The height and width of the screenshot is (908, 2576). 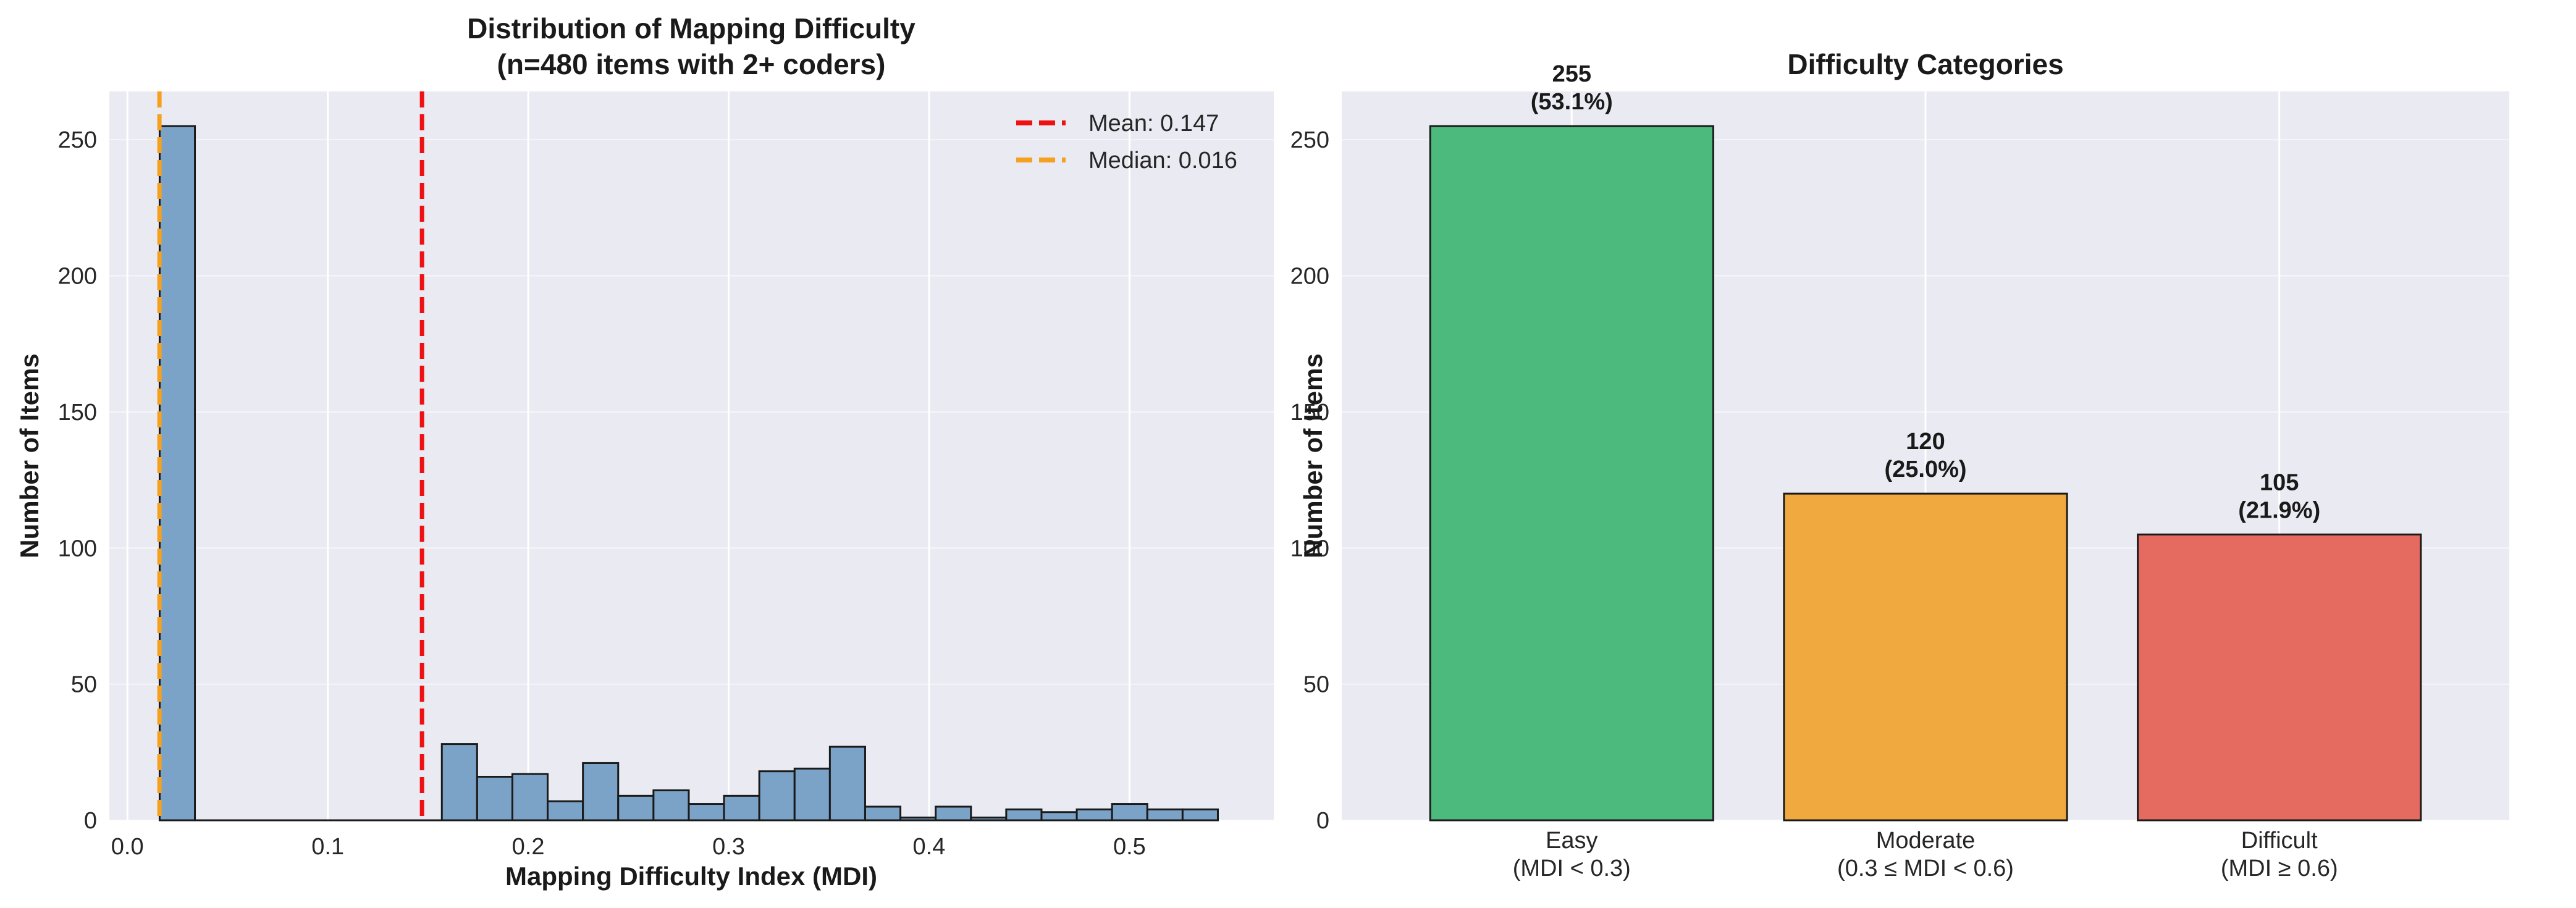 I want to click on reference-lines, so click(x=290, y=456).